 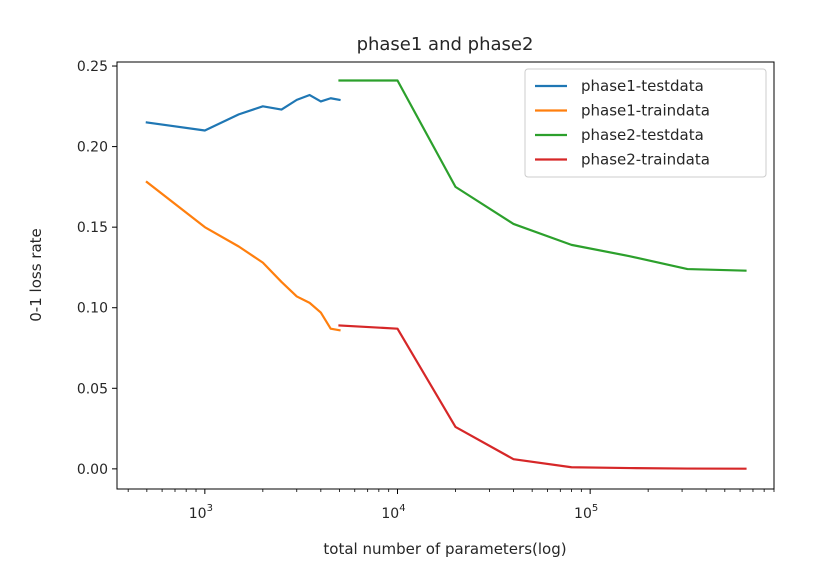 What do you see at coordinates (393, 512) in the screenshot?
I see `x-tick-label: 10⁴` at bounding box center [393, 512].